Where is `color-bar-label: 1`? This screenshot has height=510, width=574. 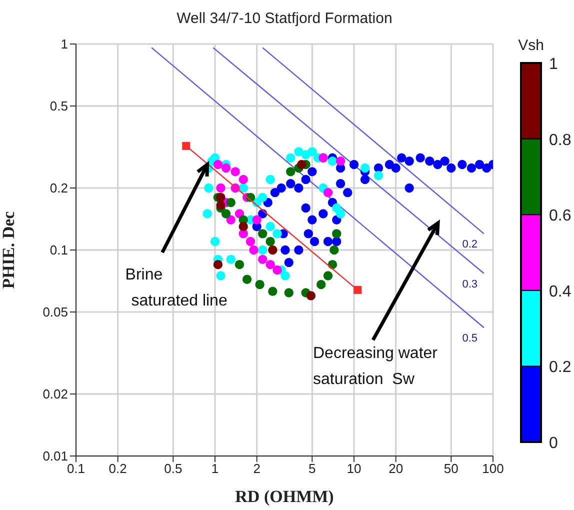
color-bar-label: 1 is located at coordinates (553, 64).